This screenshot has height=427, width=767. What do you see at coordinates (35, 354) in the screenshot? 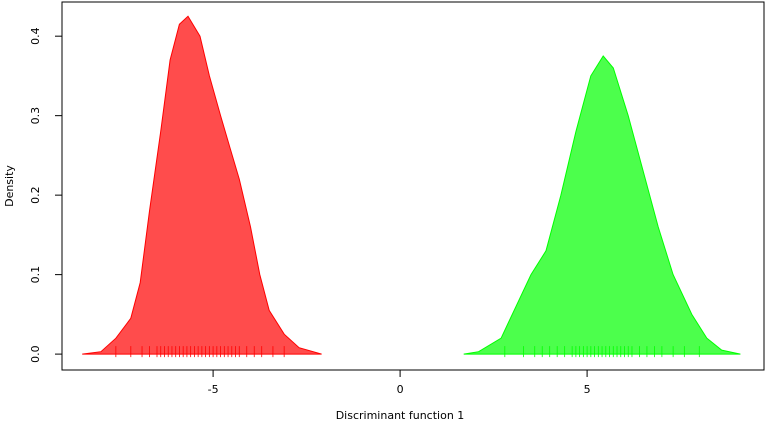
I see `y-tick-label: 0.0` at bounding box center [35, 354].